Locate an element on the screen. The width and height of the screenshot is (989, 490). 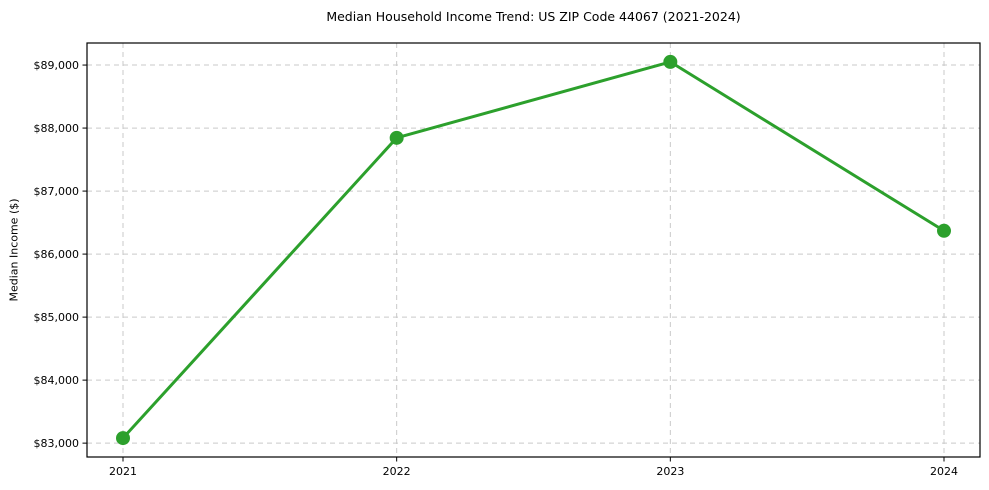
x-tick-label: 2024 is located at coordinates (944, 471).